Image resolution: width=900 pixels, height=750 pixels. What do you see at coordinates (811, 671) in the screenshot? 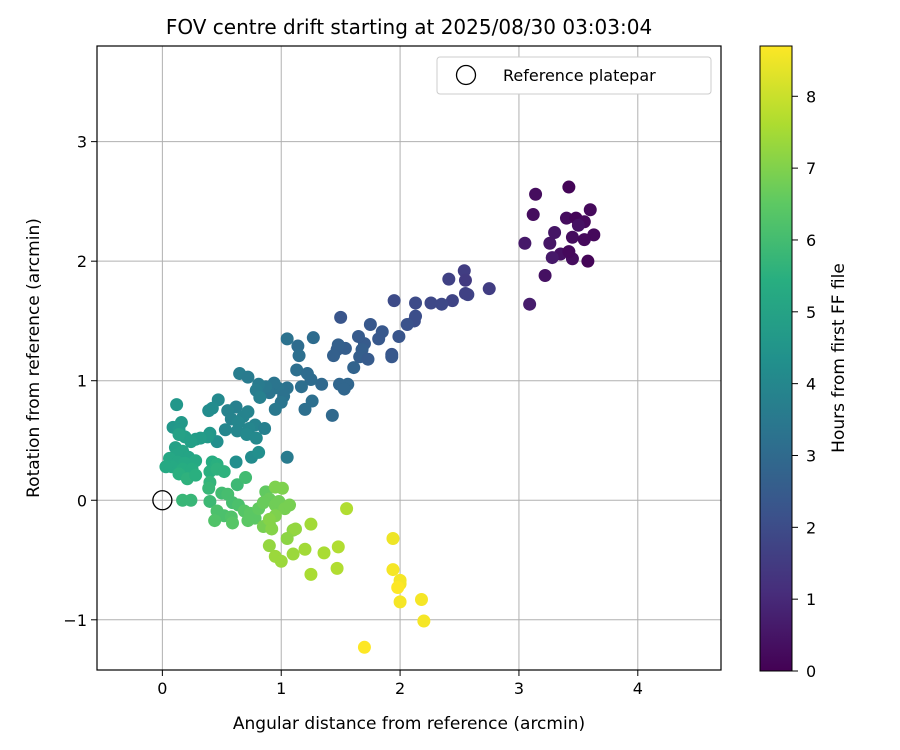
I see `colorbar-tick-label: 0` at bounding box center [811, 671].